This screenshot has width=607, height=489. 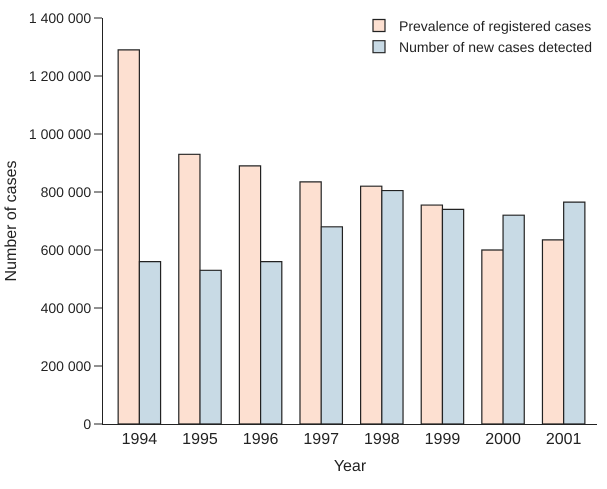 What do you see at coordinates (66, 250) in the screenshot?
I see `y-tick-label: 600 000` at bounding box center [66, 250].